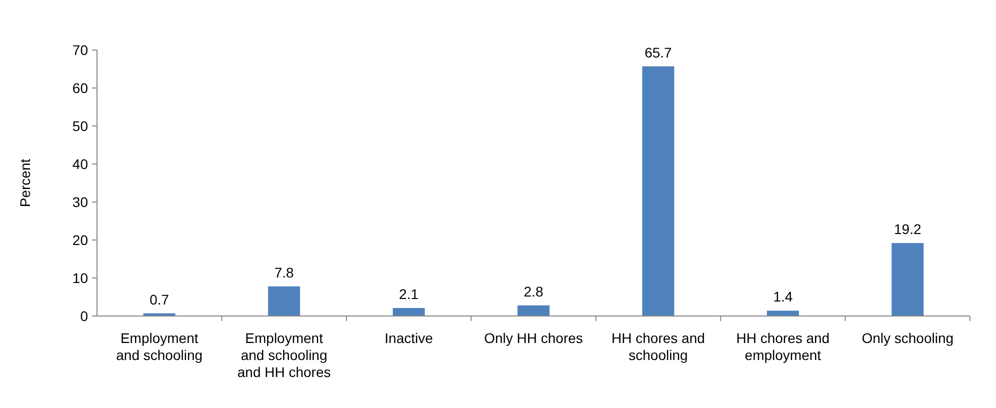  Describe the element at coordinates (80, 88) in the screenshot. I see `y-tick-label: 60` at that location.